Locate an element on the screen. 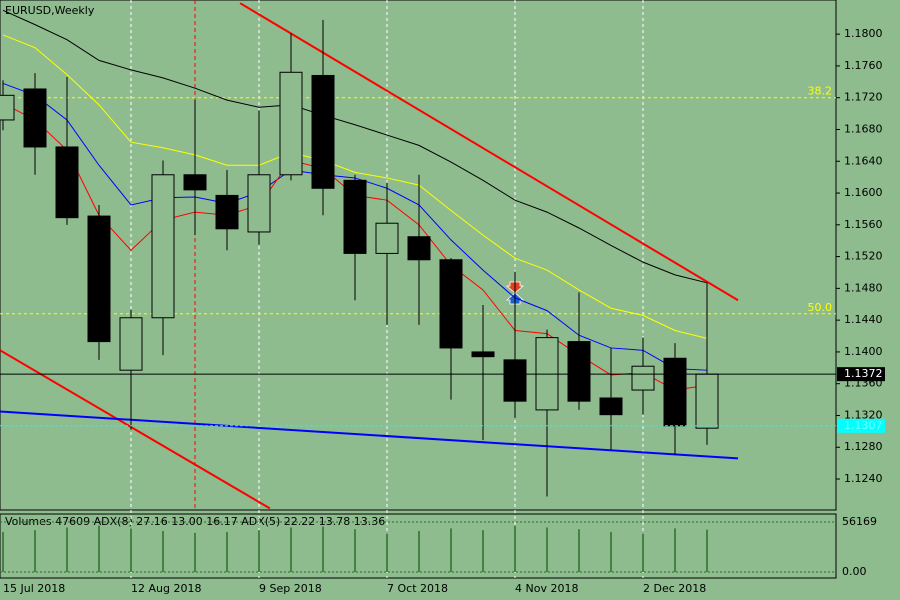 The image size is (900, 600). y-tick-label: 56169 is located at coordinates (859, 521).